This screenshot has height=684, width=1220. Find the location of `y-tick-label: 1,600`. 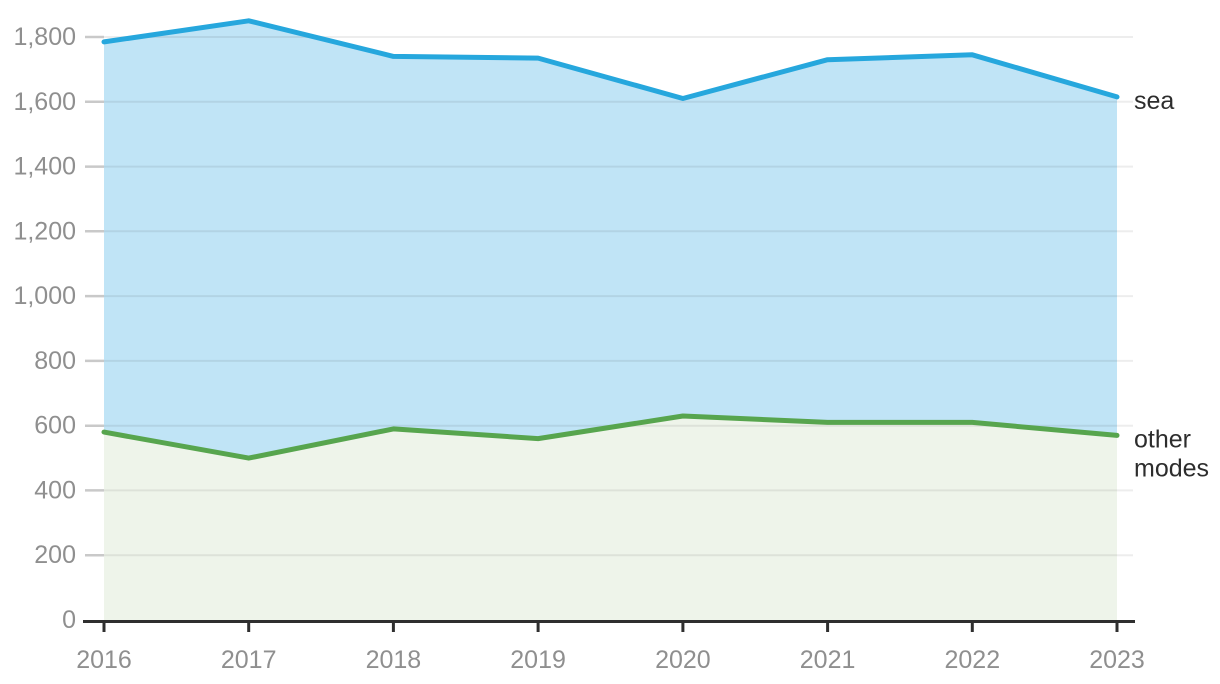

y-tick-label: 1,600 is located at coordinates (44, 102).